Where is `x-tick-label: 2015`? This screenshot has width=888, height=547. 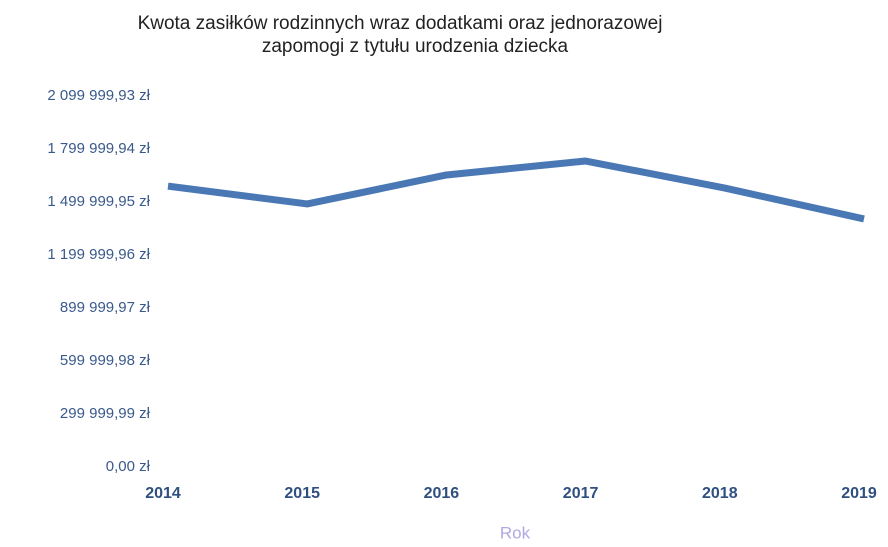
x-tick-label: 2015 is located at coordinates (302, 493).